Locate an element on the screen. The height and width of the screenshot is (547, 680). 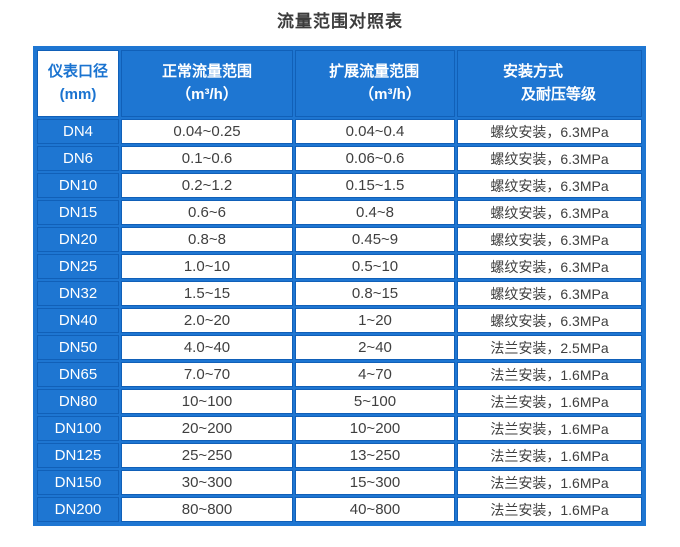
table-row: DN20 0.8~8 0.45~9 螺纹安装，6.3MPa is located at coordinates (339, 239).